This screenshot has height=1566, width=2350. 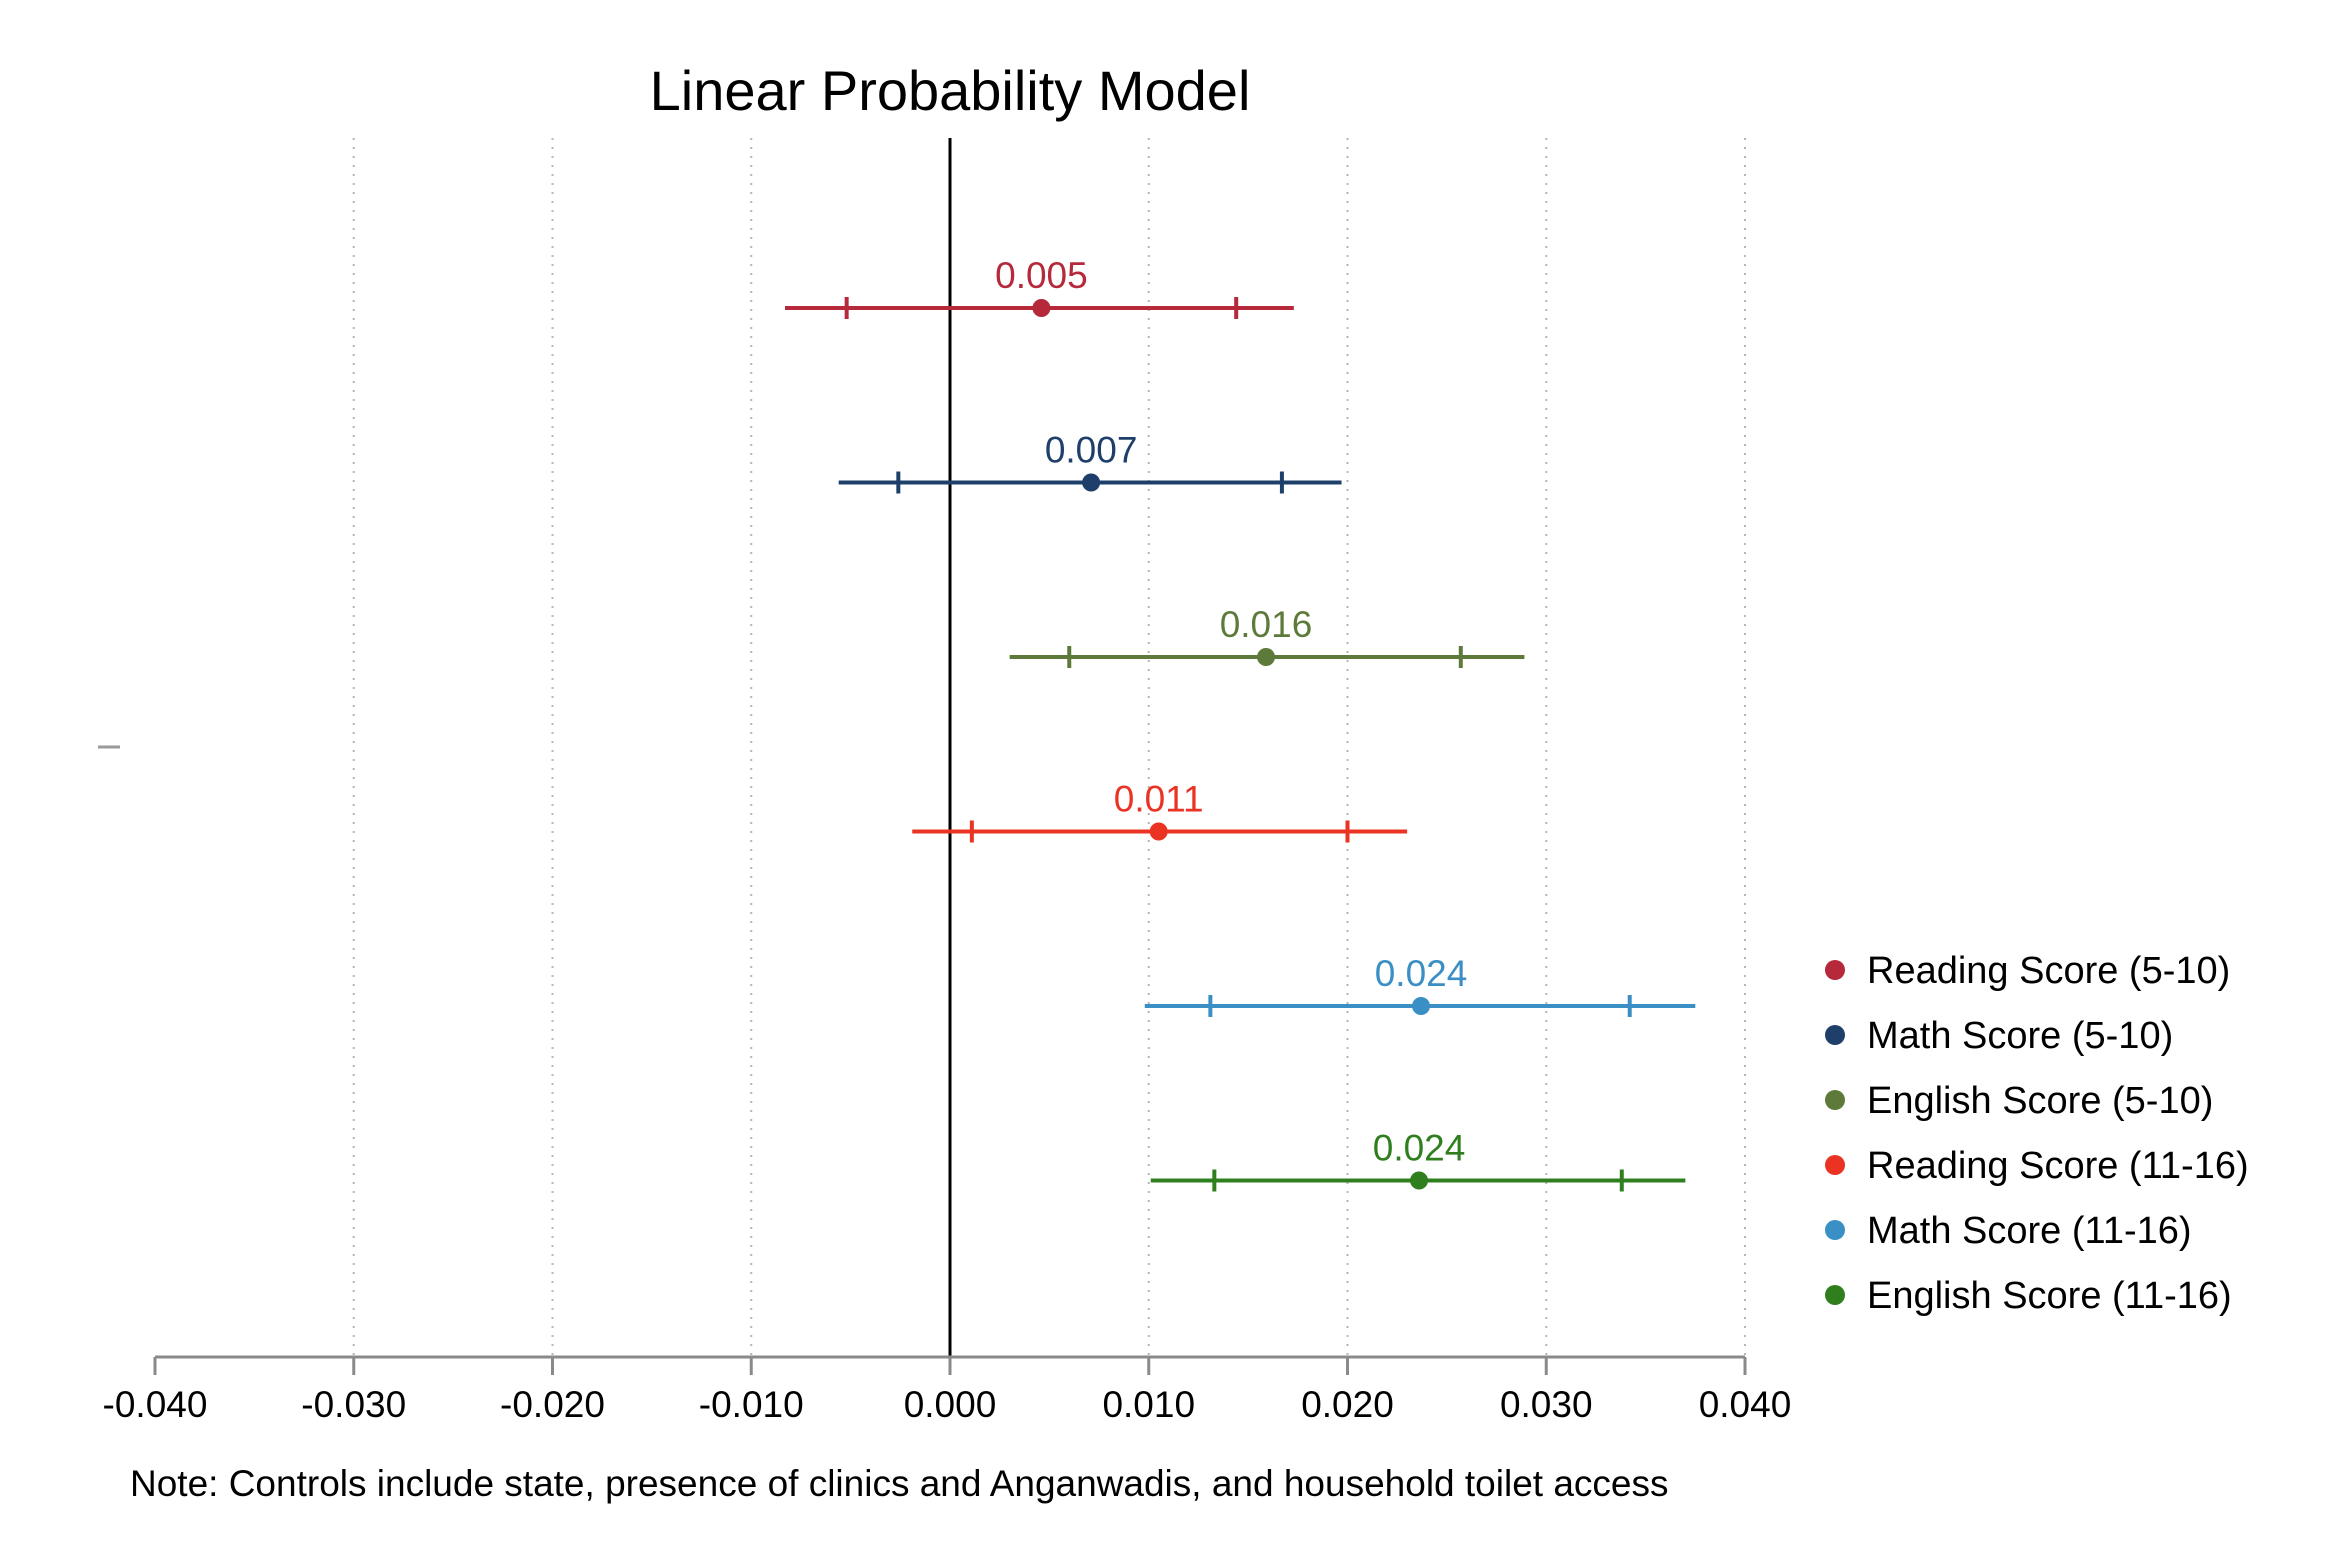 What do you see at coordinates (1745, 1404) in the screenshot?
I see `x-tick-label: 0.040` at bounding box center [1745, 1404].